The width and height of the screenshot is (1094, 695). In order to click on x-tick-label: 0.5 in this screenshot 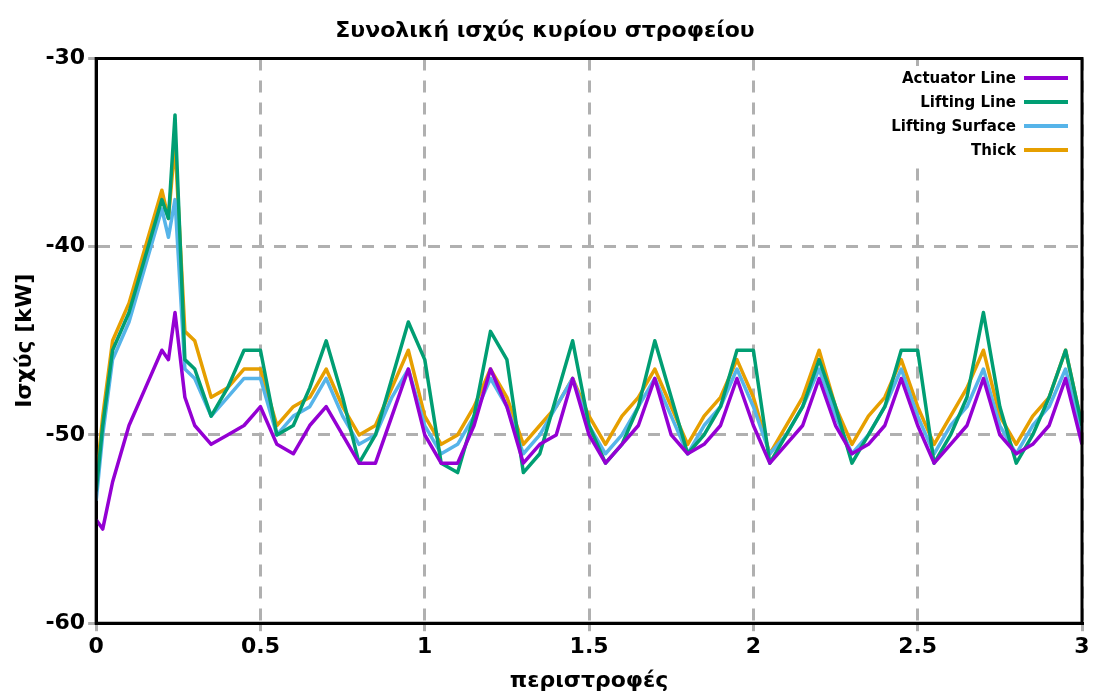, I will do `click(260, 646)`.